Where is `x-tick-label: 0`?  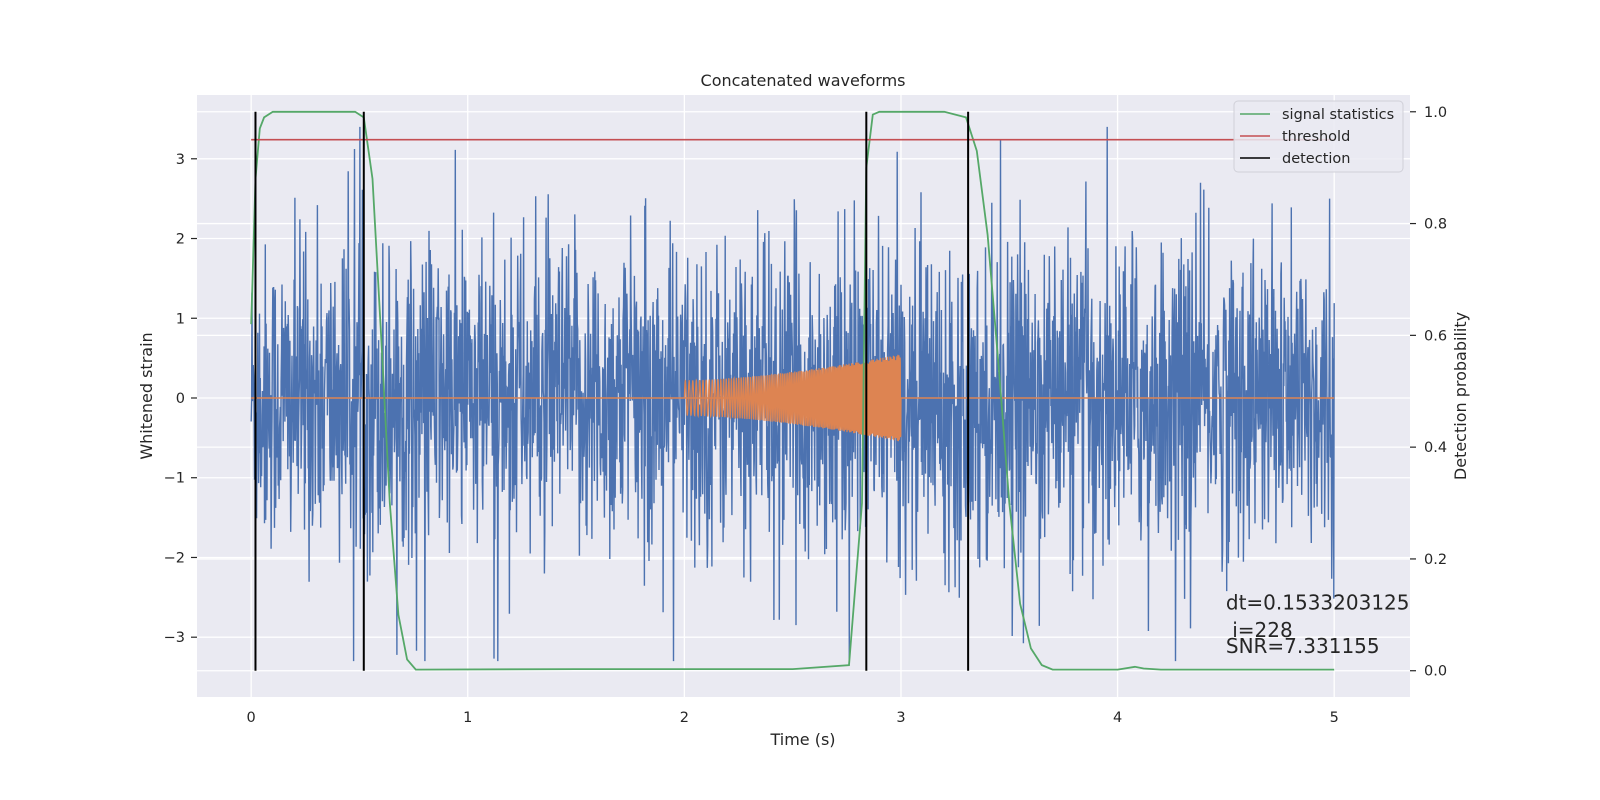
x-tick-label: 0 is located at coordinates (251, 718).